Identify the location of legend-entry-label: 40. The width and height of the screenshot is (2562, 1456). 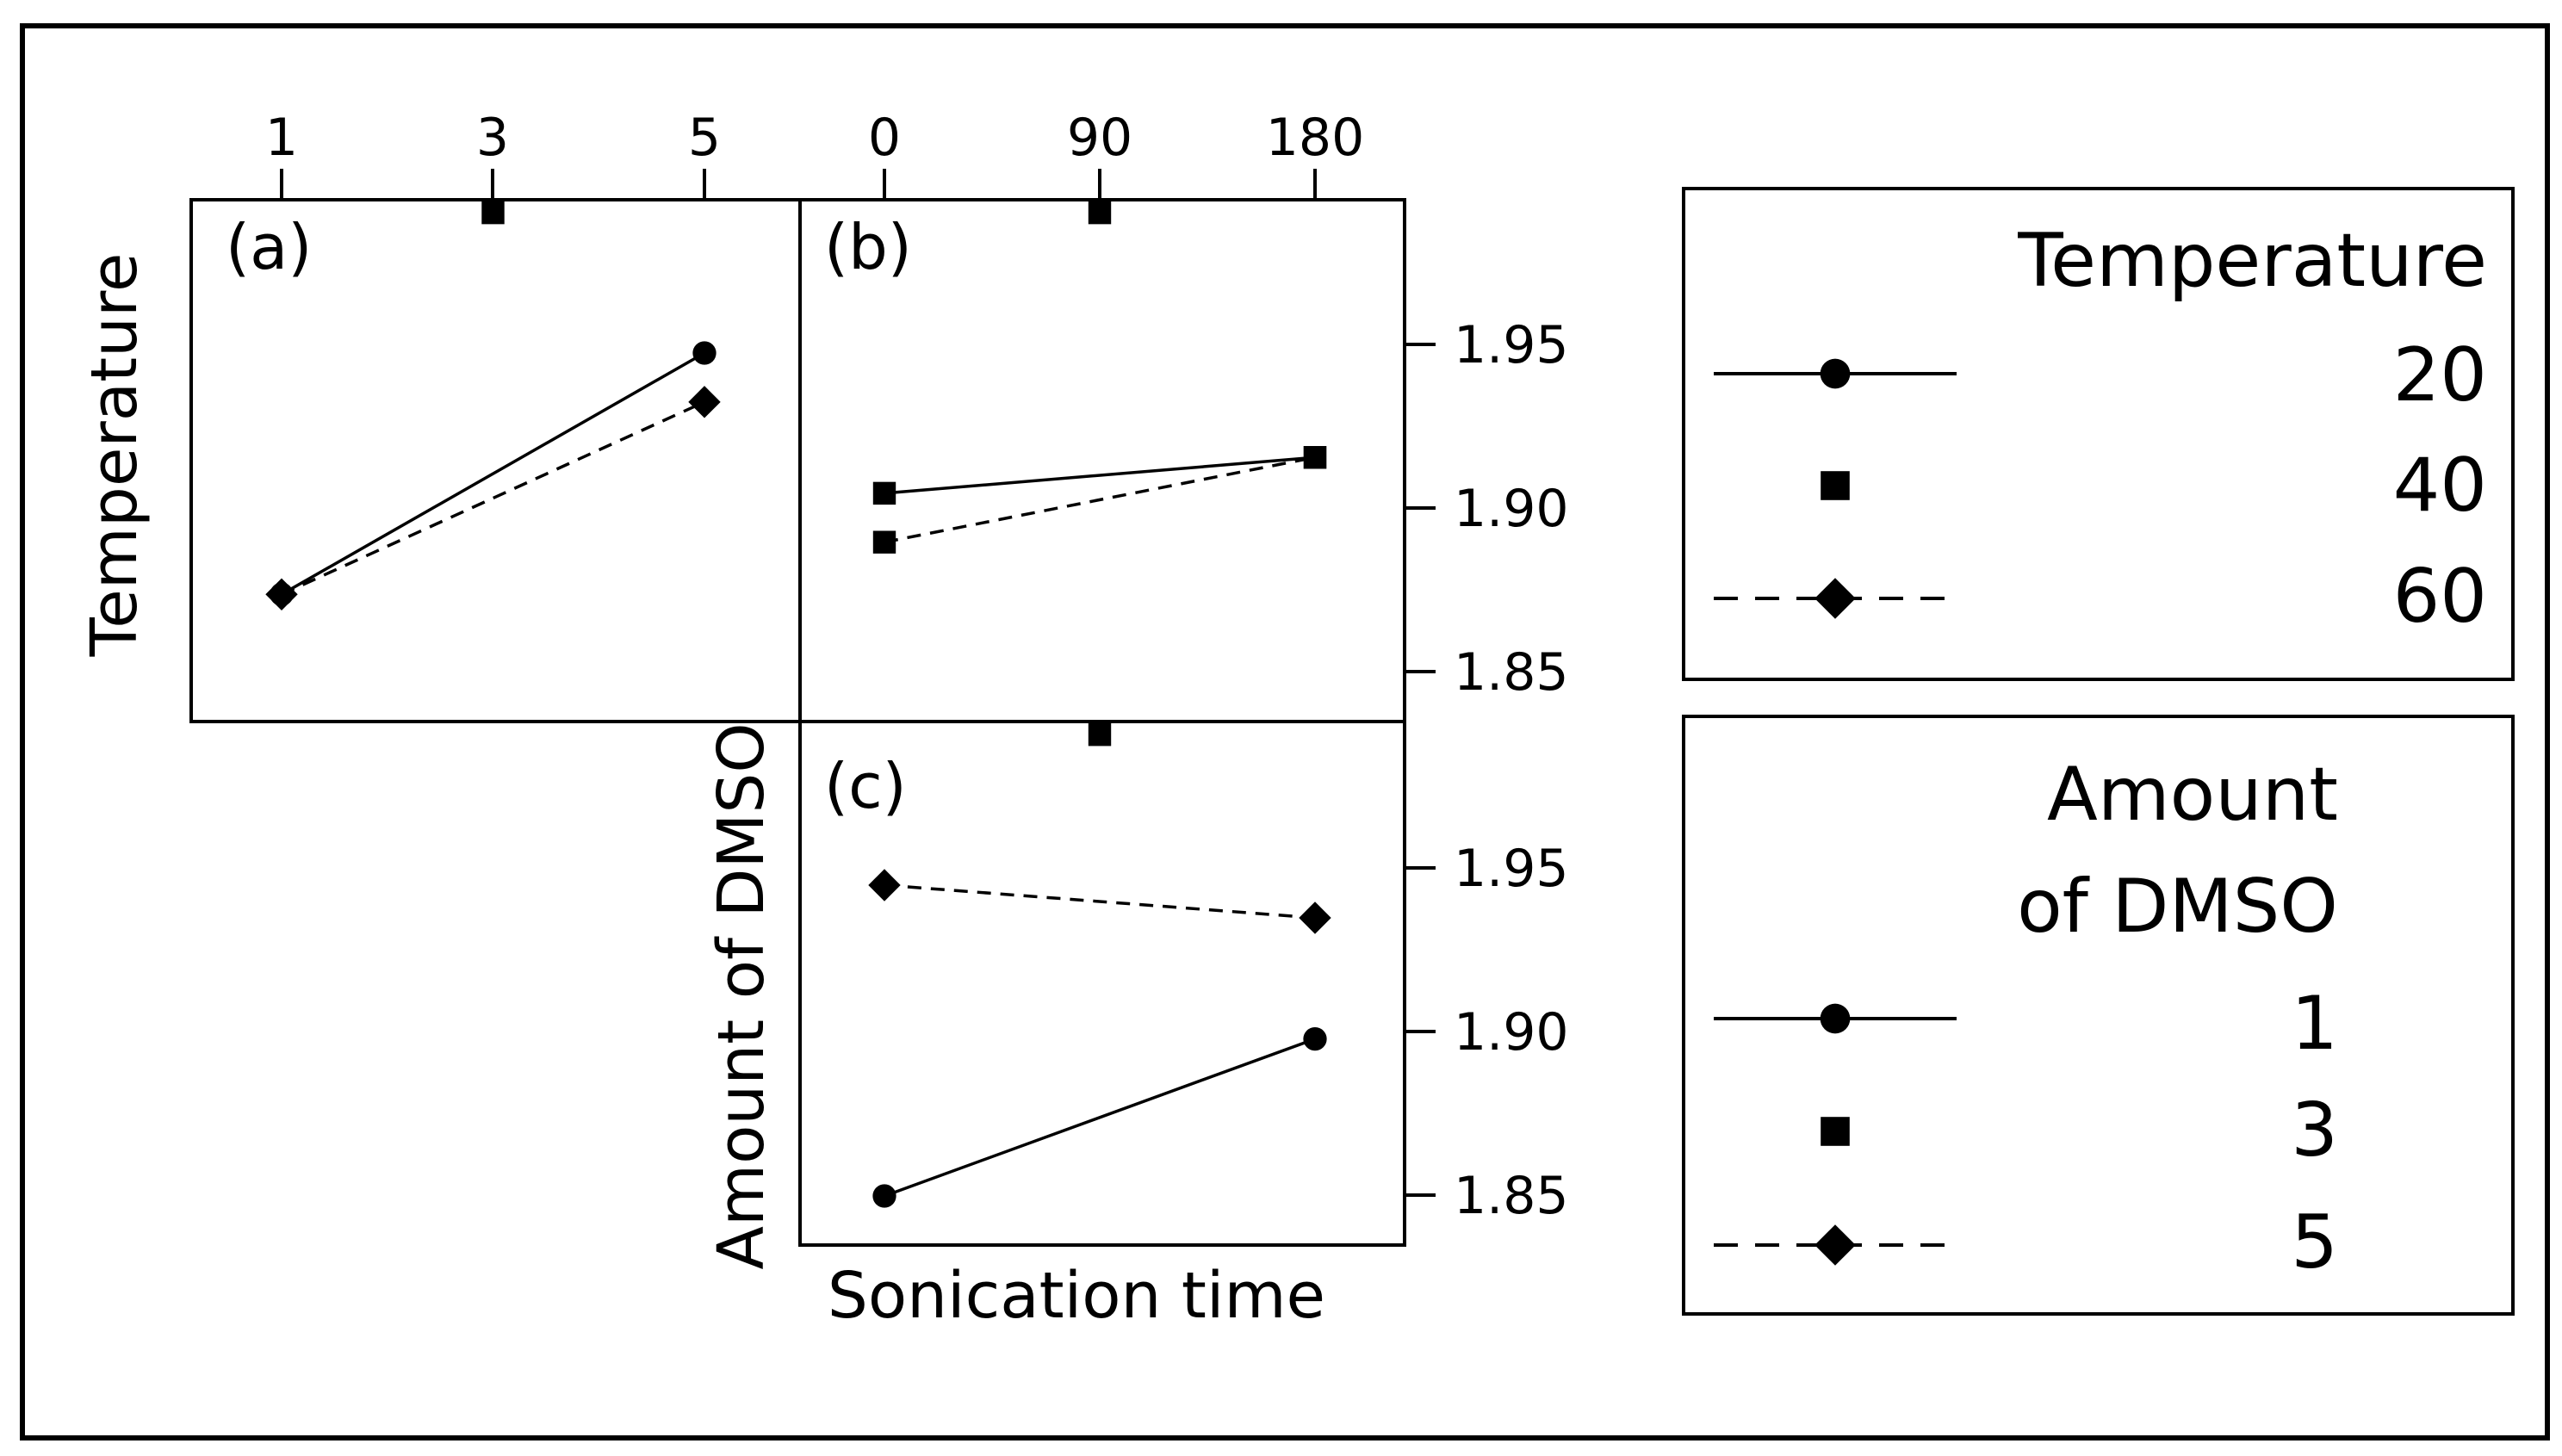
(2440, 486).